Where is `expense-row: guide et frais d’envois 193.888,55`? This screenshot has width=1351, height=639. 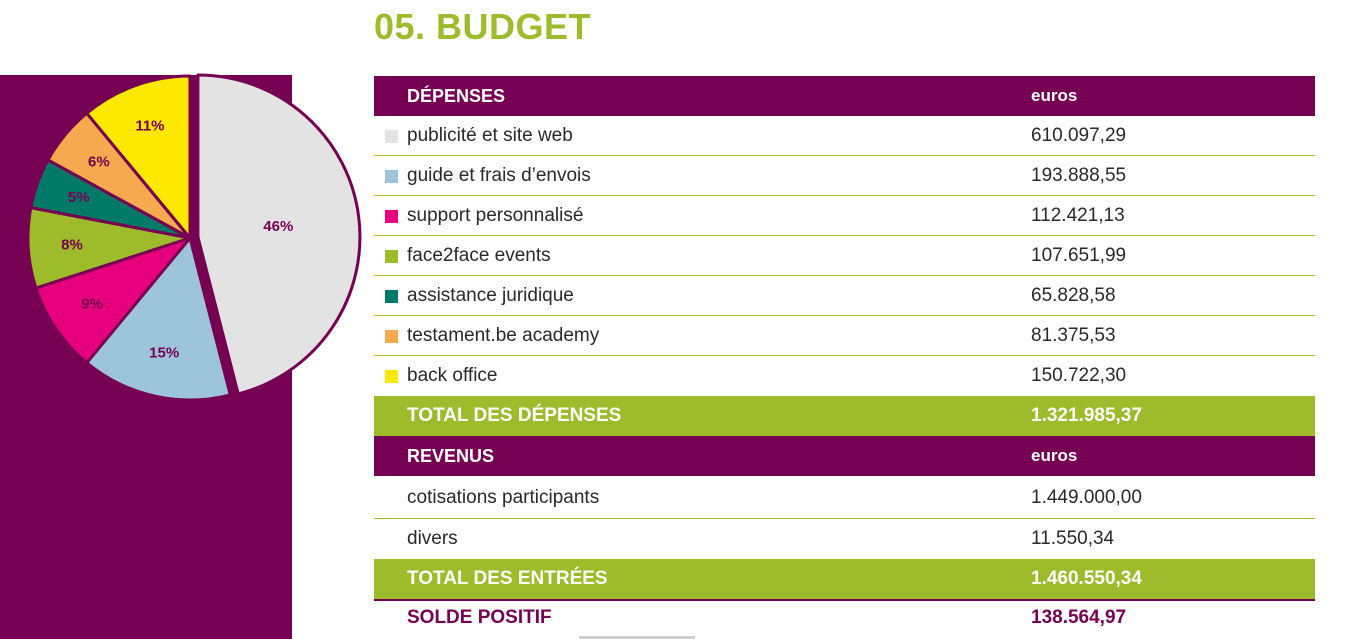 expense-row: guide et frais d’envois 193.888,55 is located at coordinates (844, 176).